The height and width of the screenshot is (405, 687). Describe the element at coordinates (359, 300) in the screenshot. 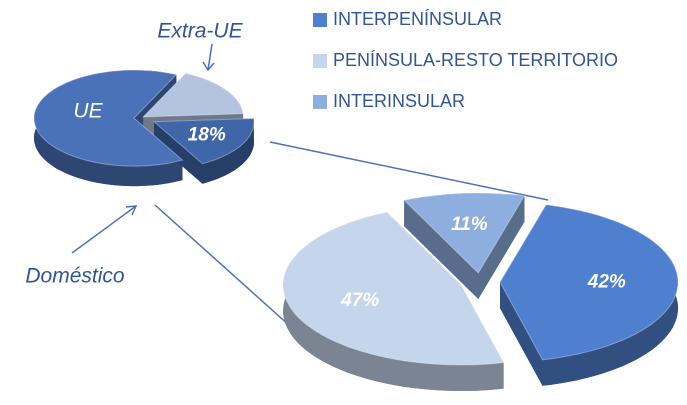

I see `value-label: 47%` at that location.